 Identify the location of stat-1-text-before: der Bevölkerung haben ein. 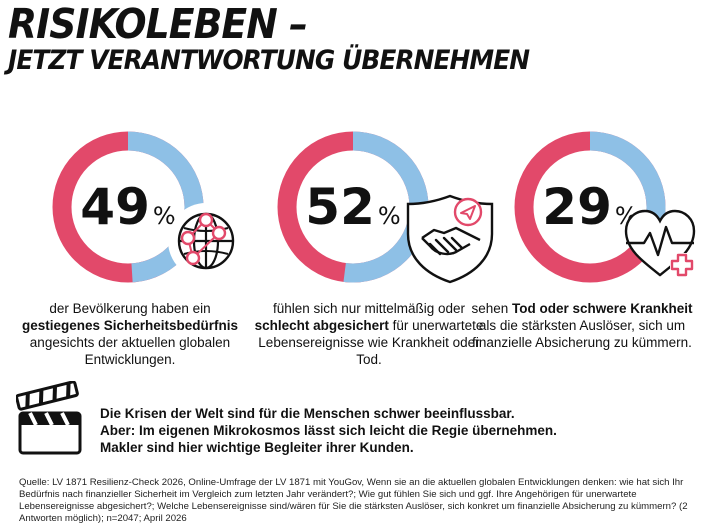
(130, 308).